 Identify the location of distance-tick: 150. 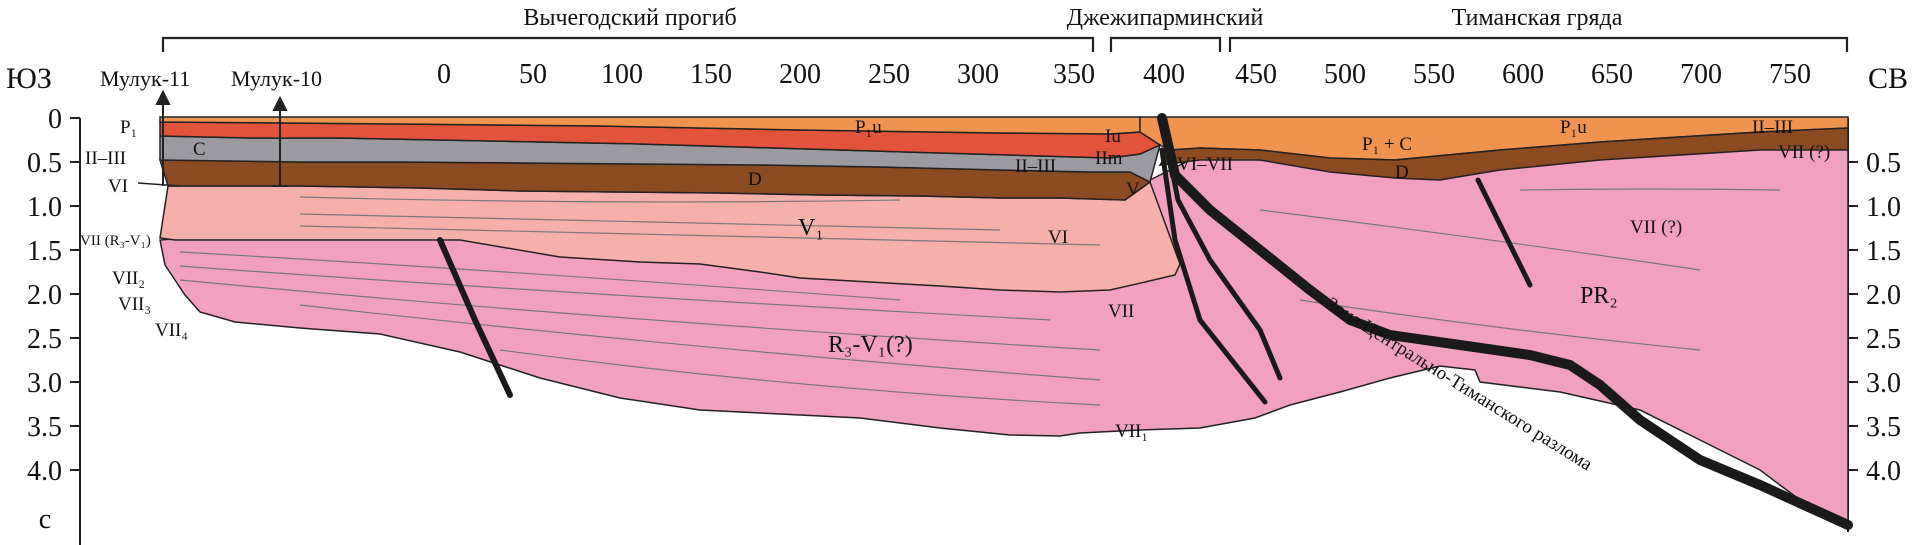
(711, 74).